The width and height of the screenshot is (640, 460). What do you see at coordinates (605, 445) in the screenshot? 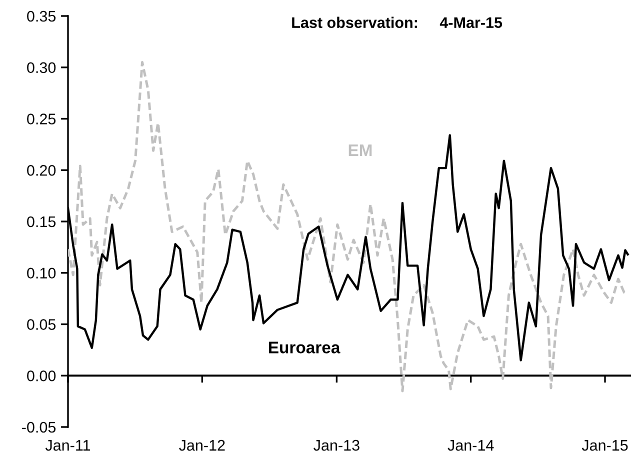
I see `x-tick-label: Jan-15` at bounding box center [605, 445].